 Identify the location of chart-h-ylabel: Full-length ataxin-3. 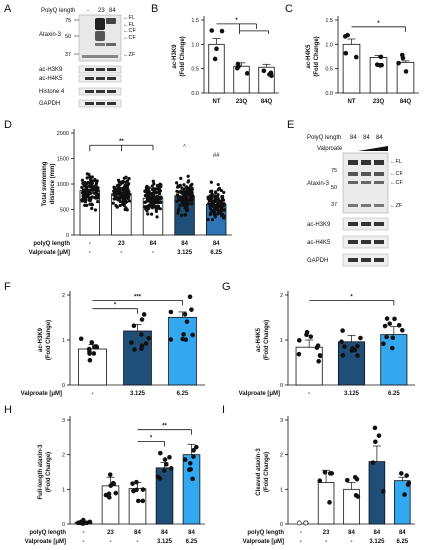
(41, 472).